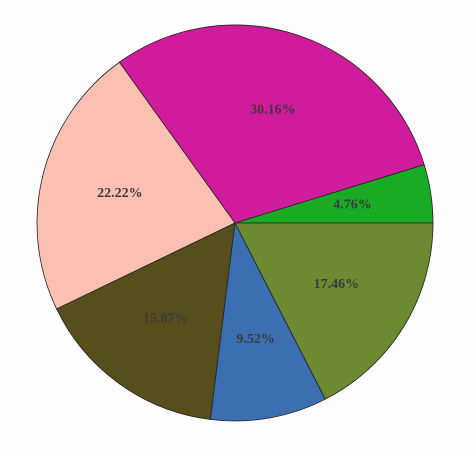 Image resolution: width=474 pixels, height=451 pixels. What do you see at coordinates (166, 319) in the screenshot?
I see `data-label: 15.87%` at bounding box center [166, 319].